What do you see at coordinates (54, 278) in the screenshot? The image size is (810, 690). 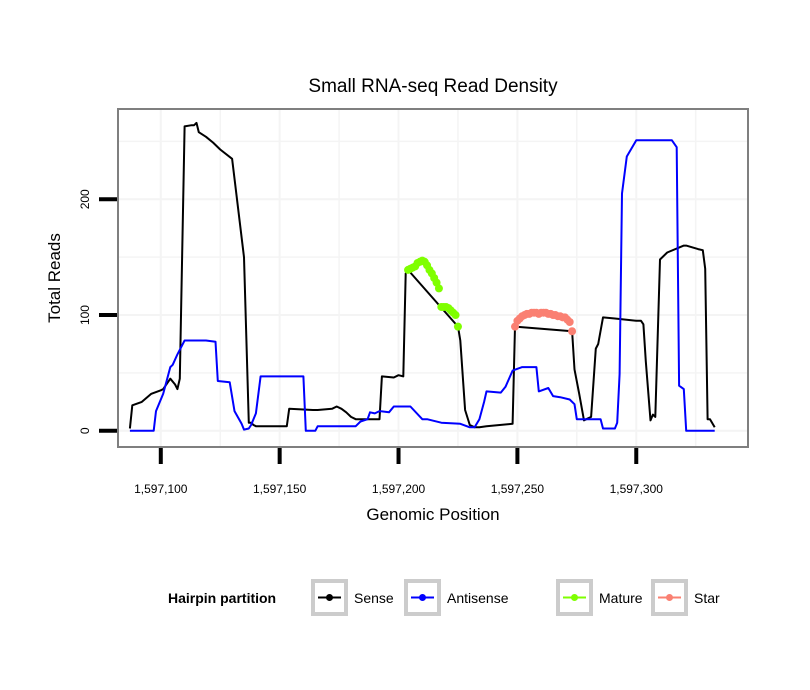 I see `y-axis-title: Total Reads` at bounding box center [54, 278].